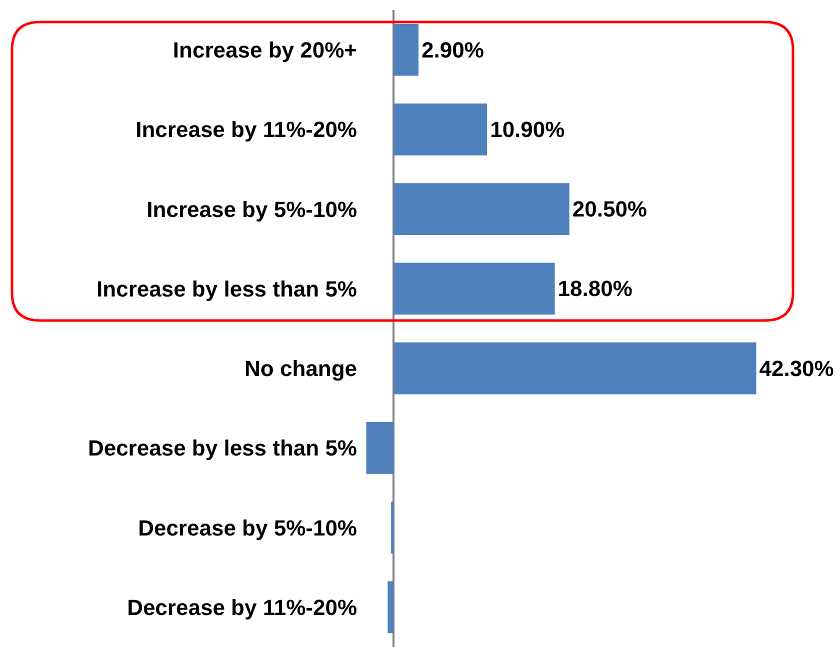  Describe the element at coordinates (300, 369) in the screenshot. I see `y-tick-label: No change` at that location.